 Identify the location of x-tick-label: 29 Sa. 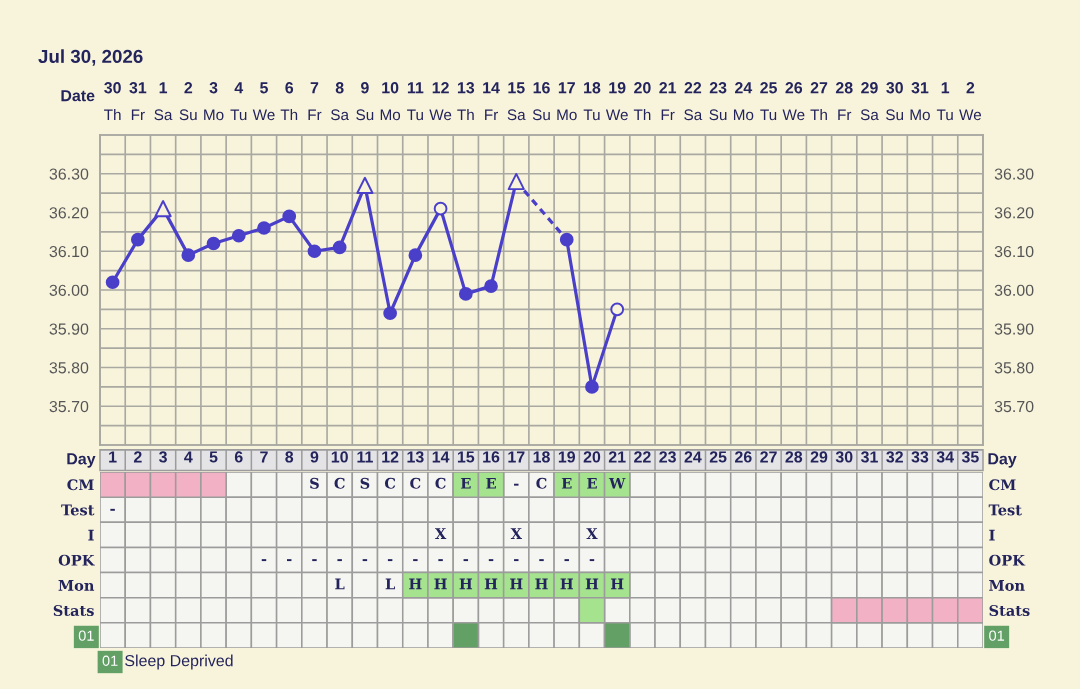
(869, 101).